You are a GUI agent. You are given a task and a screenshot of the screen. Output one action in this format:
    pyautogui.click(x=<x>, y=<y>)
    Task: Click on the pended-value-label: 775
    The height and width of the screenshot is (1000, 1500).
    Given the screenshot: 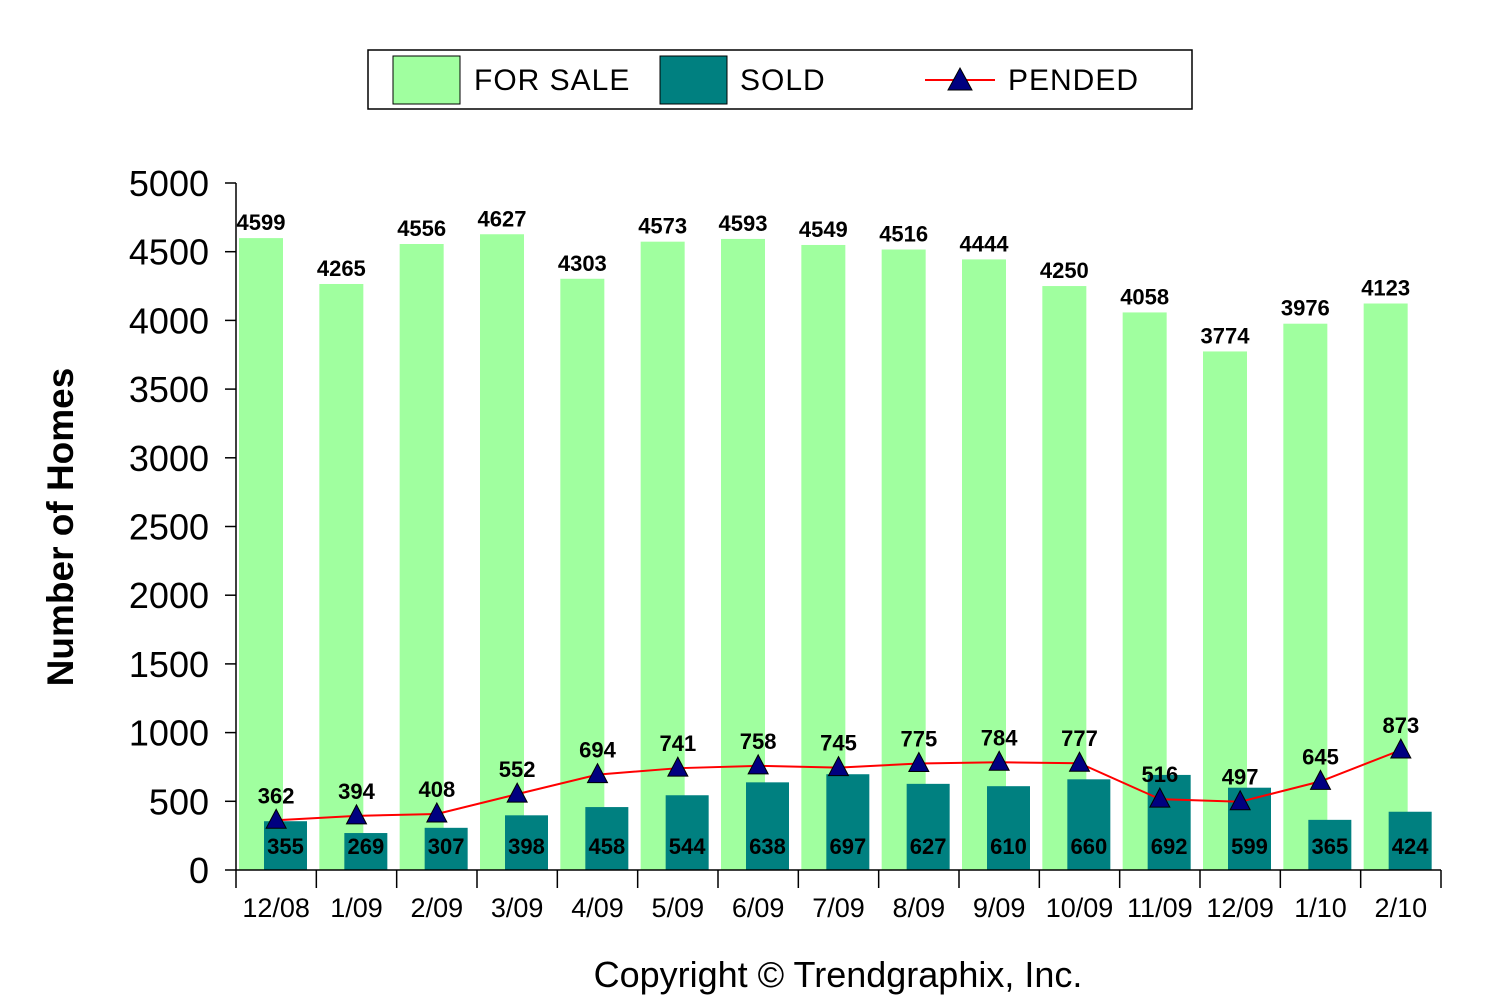 What is the action you would take?
    pyautogui.click(x=918, y=739)
    